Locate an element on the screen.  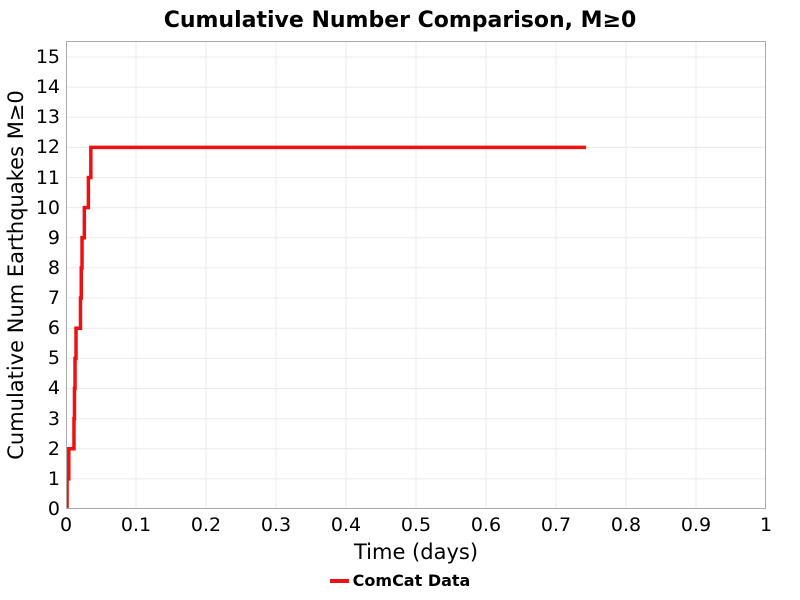
y-tick-label: 9 is located at coordinates (53, 237).